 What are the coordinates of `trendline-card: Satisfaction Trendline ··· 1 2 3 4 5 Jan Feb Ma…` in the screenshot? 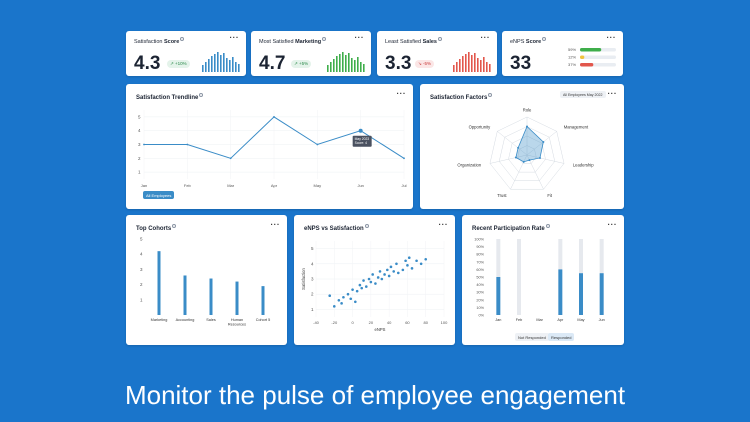 It's located at (269, 146).